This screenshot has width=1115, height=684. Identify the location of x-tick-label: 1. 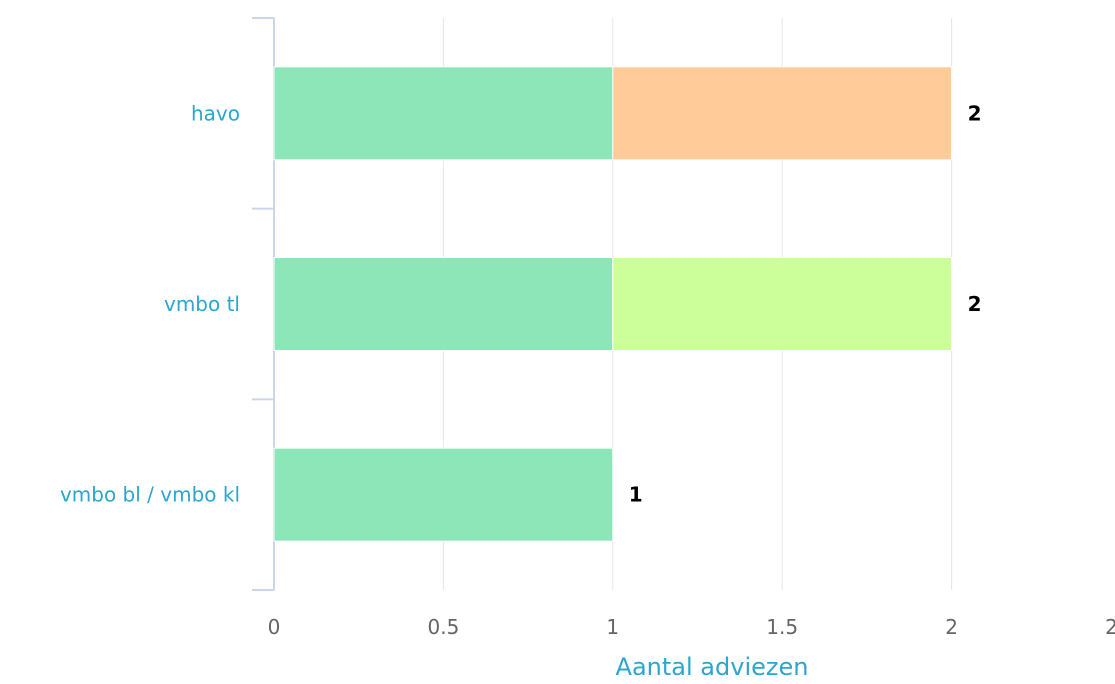
(612, 627).